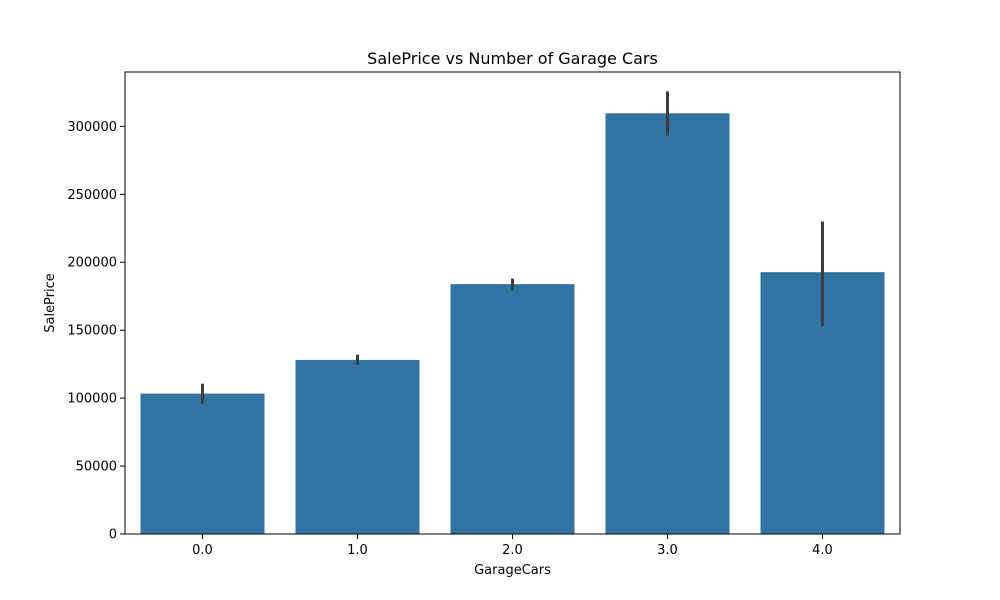  I want to click on x-tick-label: 0.0, so click(202, 550).